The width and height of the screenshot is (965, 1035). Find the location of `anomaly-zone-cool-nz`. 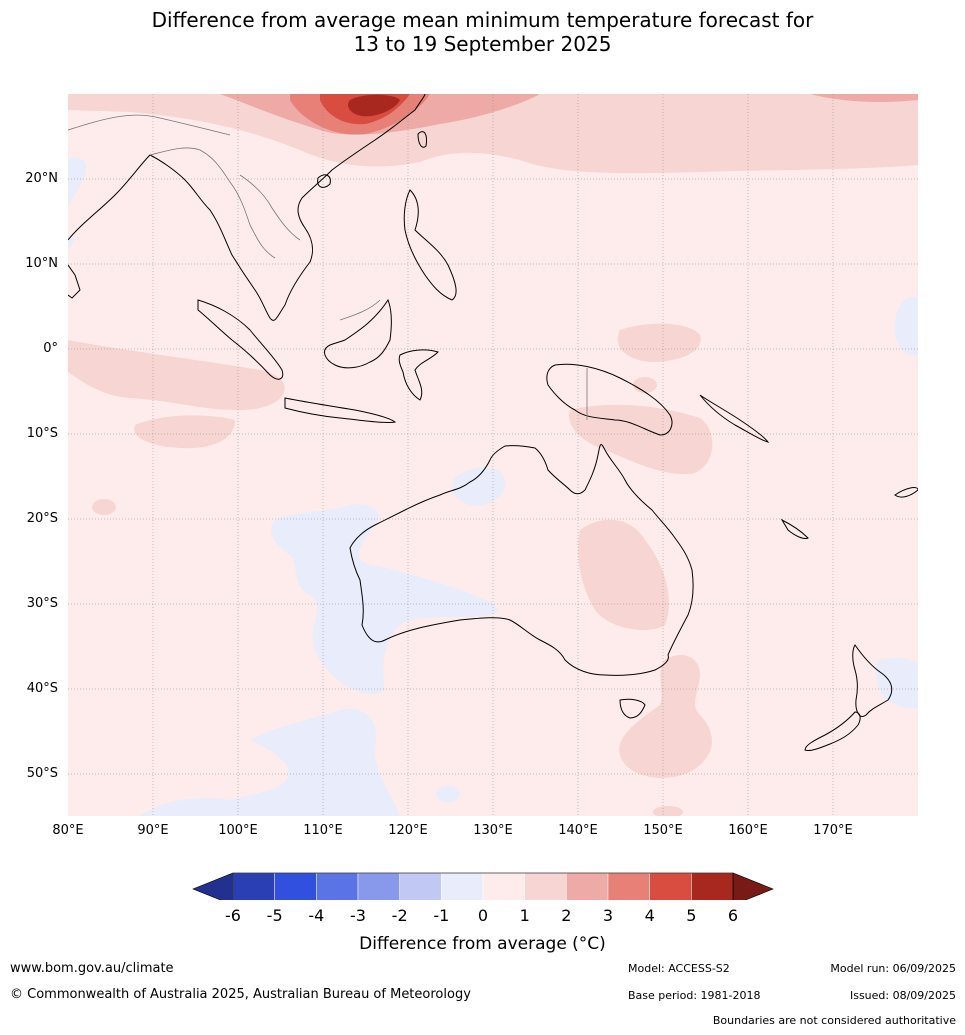

anomaly-zone-cool-nz is located at coordinates (897, 683).